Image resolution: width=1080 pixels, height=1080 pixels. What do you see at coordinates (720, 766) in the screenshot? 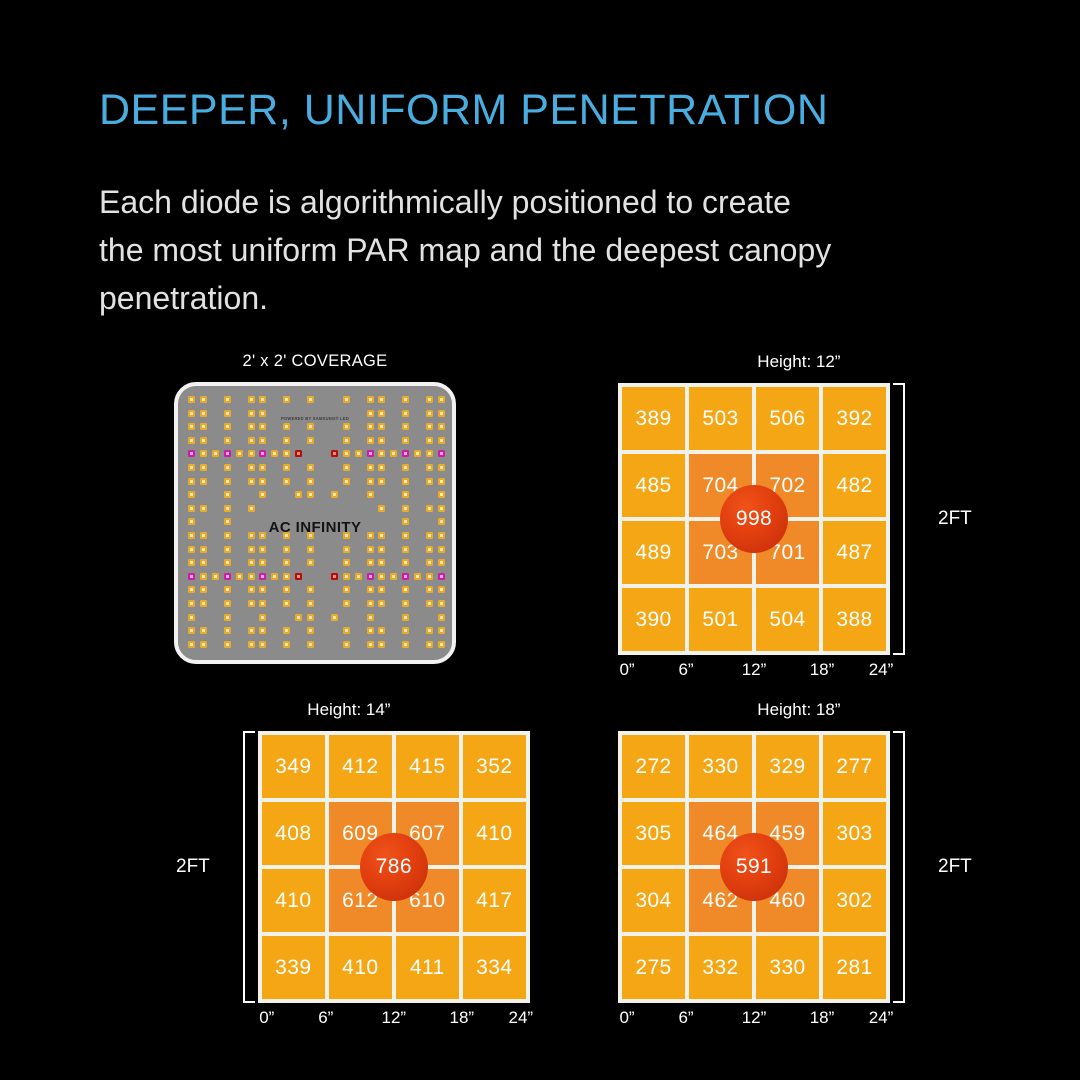
I see `par-cell: 330` at bounding box center [720, 766].